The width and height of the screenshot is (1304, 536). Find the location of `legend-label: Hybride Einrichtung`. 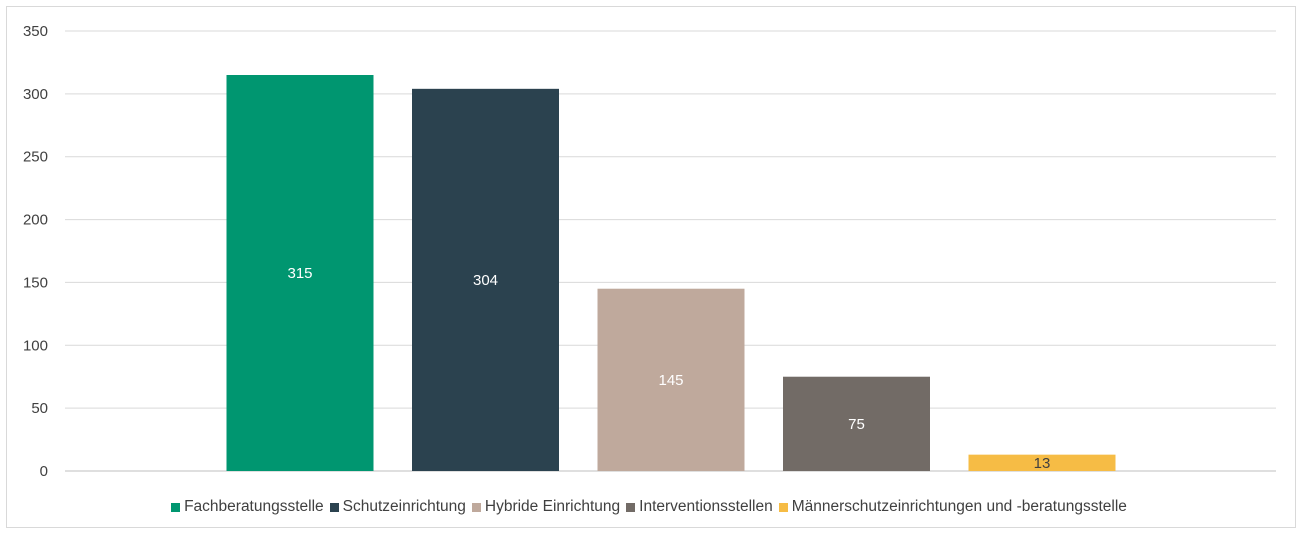

legend-label: Hybride Einrichtung is located at coordinates (552, 506).